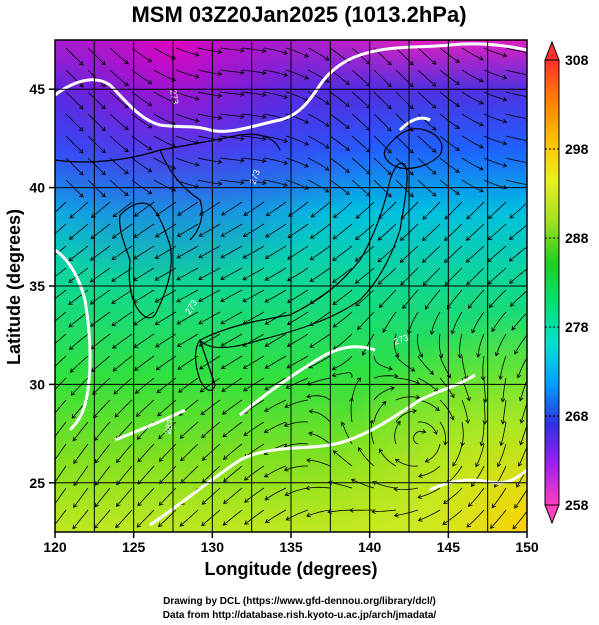  Describe the element at coordinates (37, 384) in the screenshot. I see `y-tick-label: 30` at that location.